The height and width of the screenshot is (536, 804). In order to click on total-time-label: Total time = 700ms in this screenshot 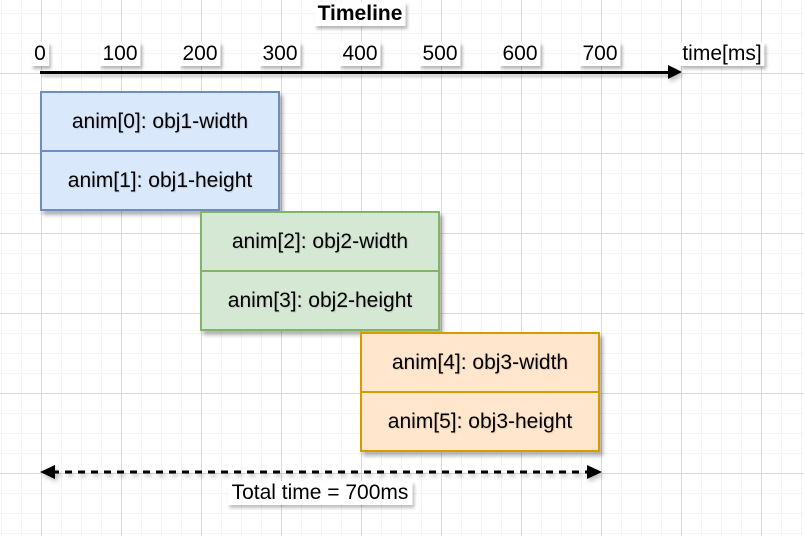, I will do `click(320, 493)`.